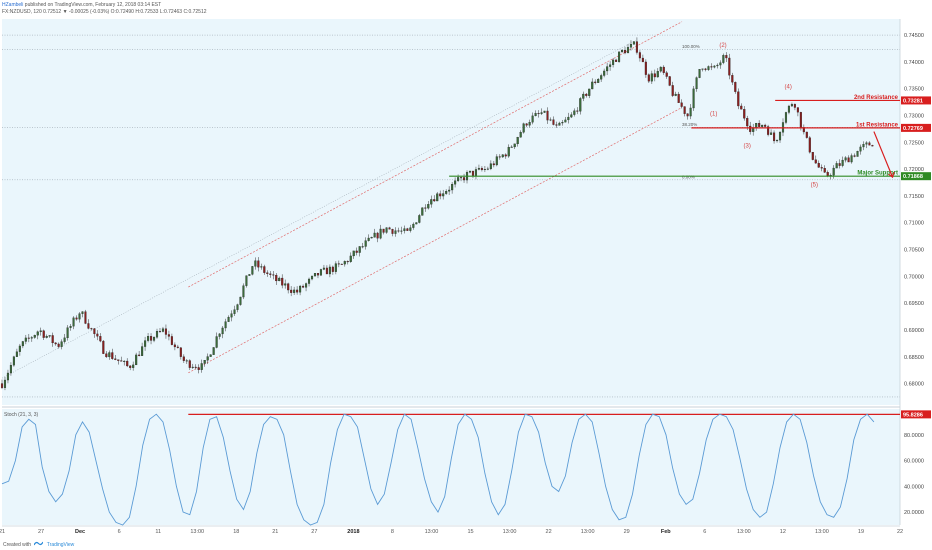  Describe the element at coordinates (914, 197) in the screenshot. I see `price-tick-label: 0.71500` at that location.